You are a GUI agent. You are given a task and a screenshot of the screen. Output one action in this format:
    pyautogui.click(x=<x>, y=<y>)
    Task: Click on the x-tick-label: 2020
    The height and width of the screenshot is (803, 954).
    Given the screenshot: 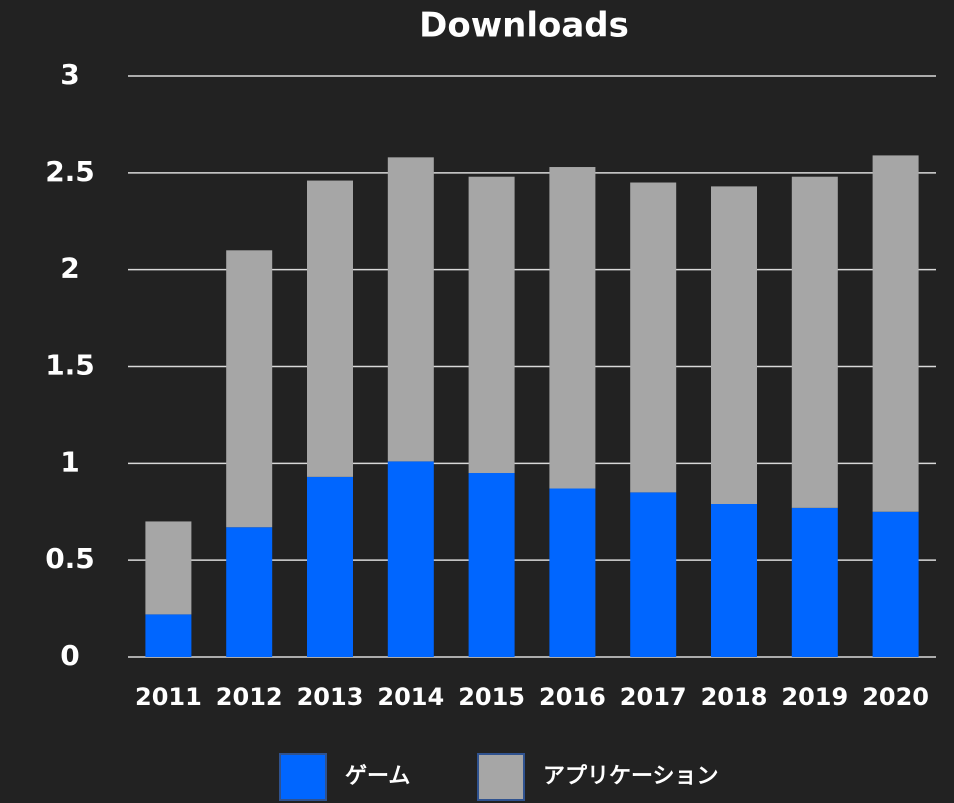 What is the action you would take?
    pyautogui.click(x=895, y=697)
    